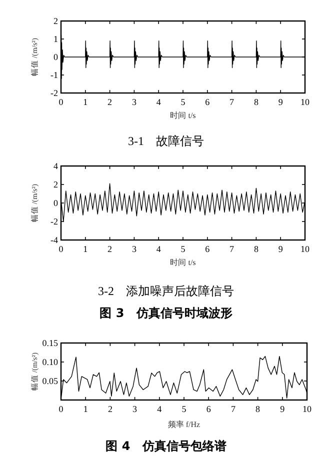 The height and width of the screenshot is (468, 333). What do you see at coordinates (54, 75) in the screenshot?
I see `y-tick-label: -1` at bounding box center [54, 75].